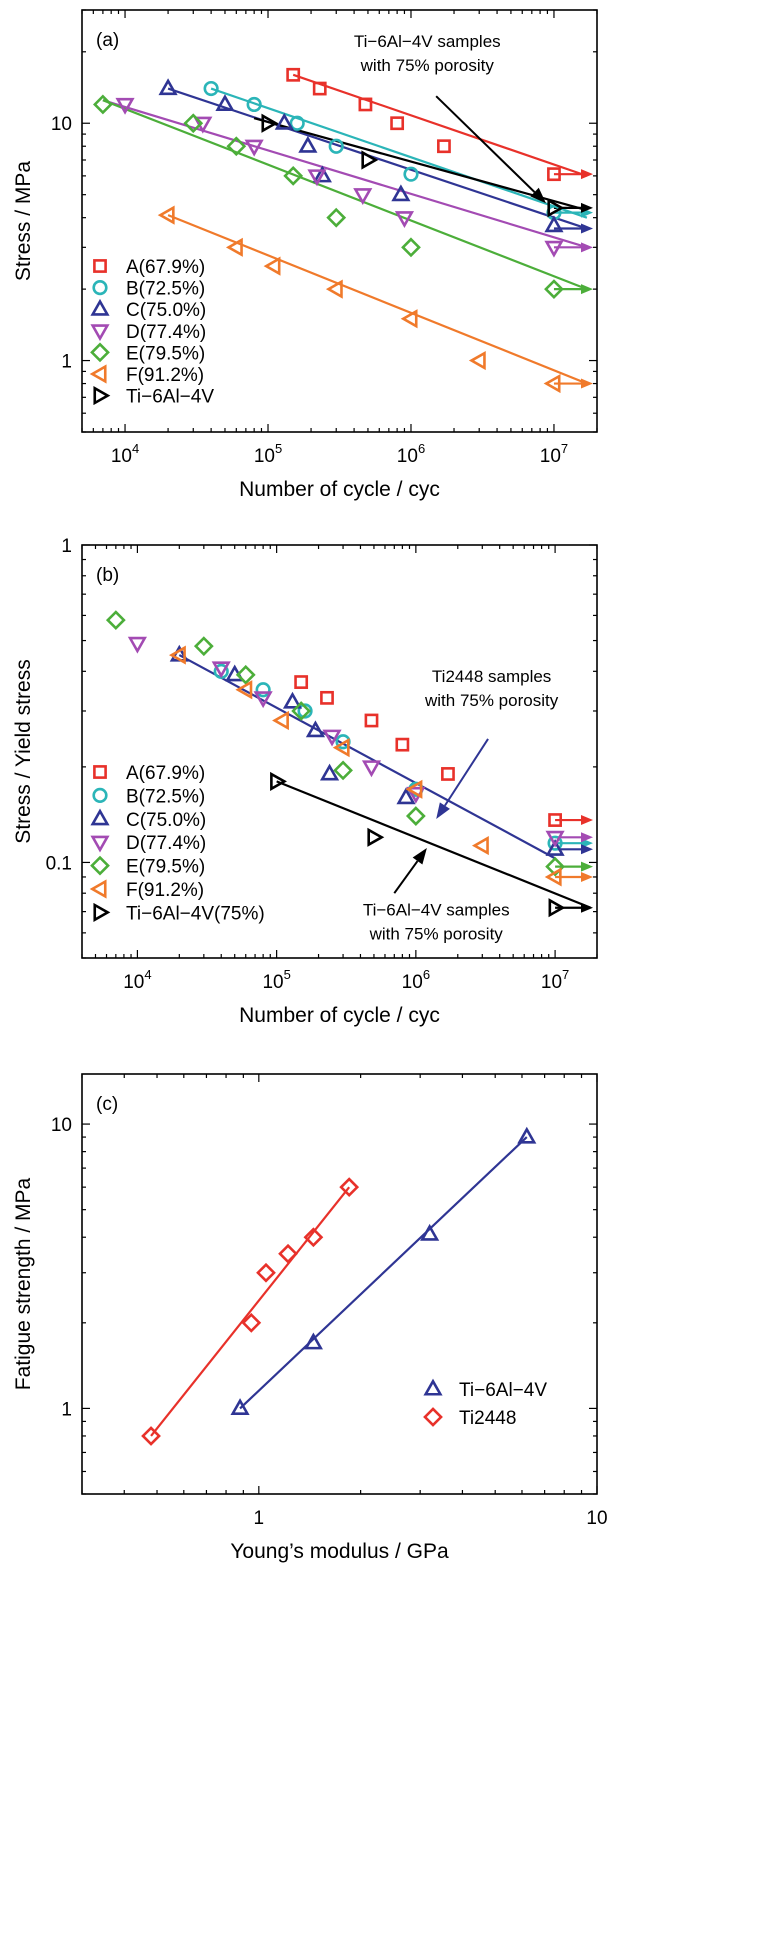 This screenshot has width=768, height=1947. I want to click on legend-label: B(72.5%), so click(165, 289).